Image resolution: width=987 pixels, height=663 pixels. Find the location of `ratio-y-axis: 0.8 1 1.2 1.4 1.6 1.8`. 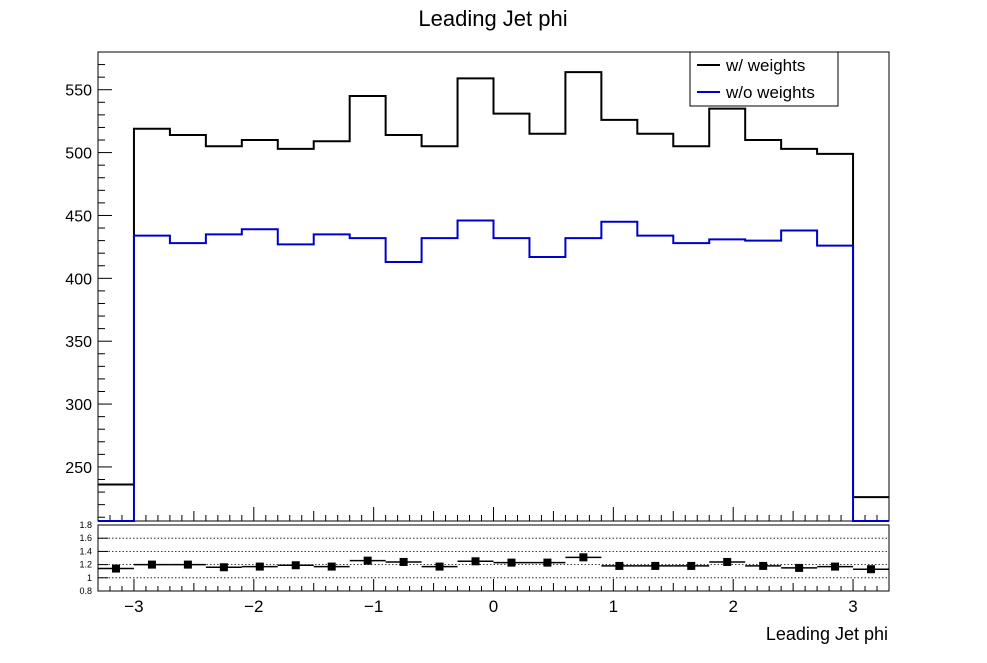

ratio-y-axis: 0.8 1 1.2 1.4 1.6 1.8 is located at coordinates (93, 558).